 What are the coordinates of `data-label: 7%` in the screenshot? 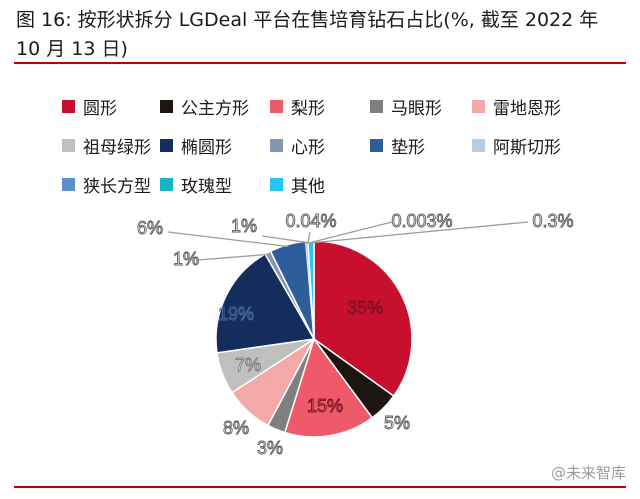 It's located at (248, 365).